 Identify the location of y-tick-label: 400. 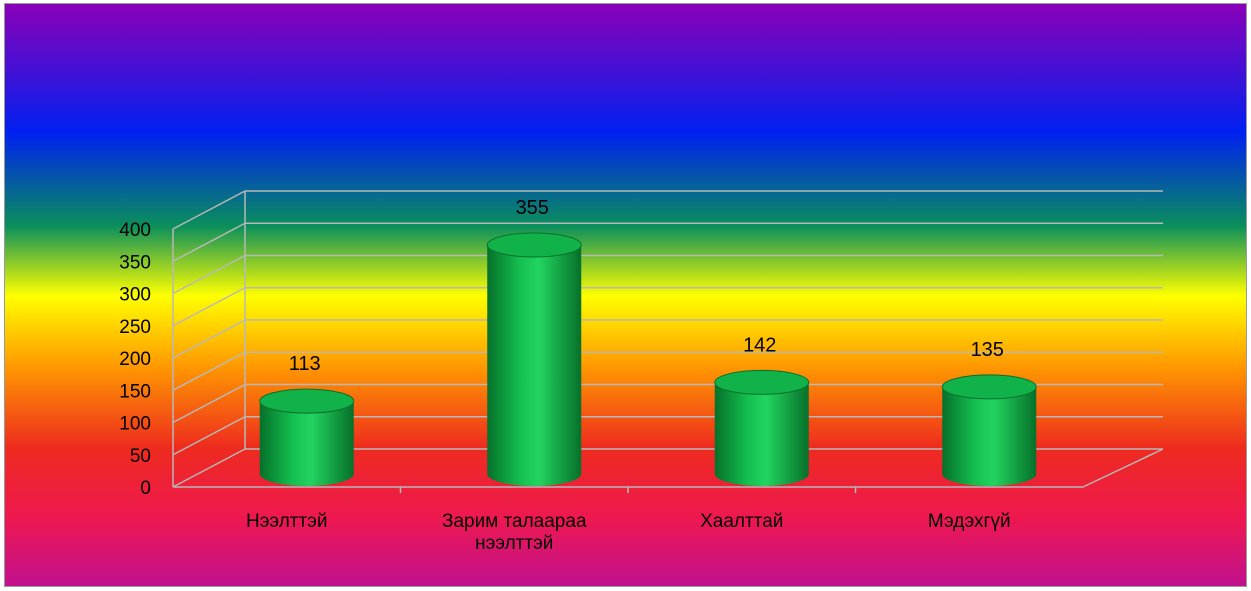
(135, 230).